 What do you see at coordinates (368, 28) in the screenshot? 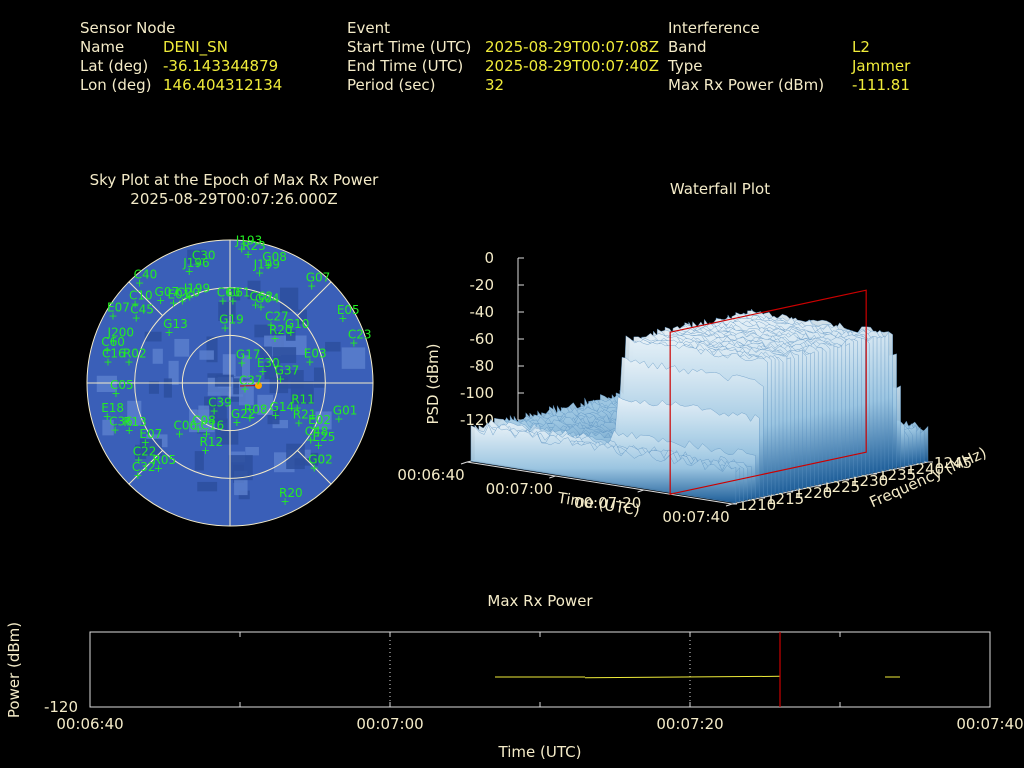
I see `event-header: Event` at bounding box center [368, 28].